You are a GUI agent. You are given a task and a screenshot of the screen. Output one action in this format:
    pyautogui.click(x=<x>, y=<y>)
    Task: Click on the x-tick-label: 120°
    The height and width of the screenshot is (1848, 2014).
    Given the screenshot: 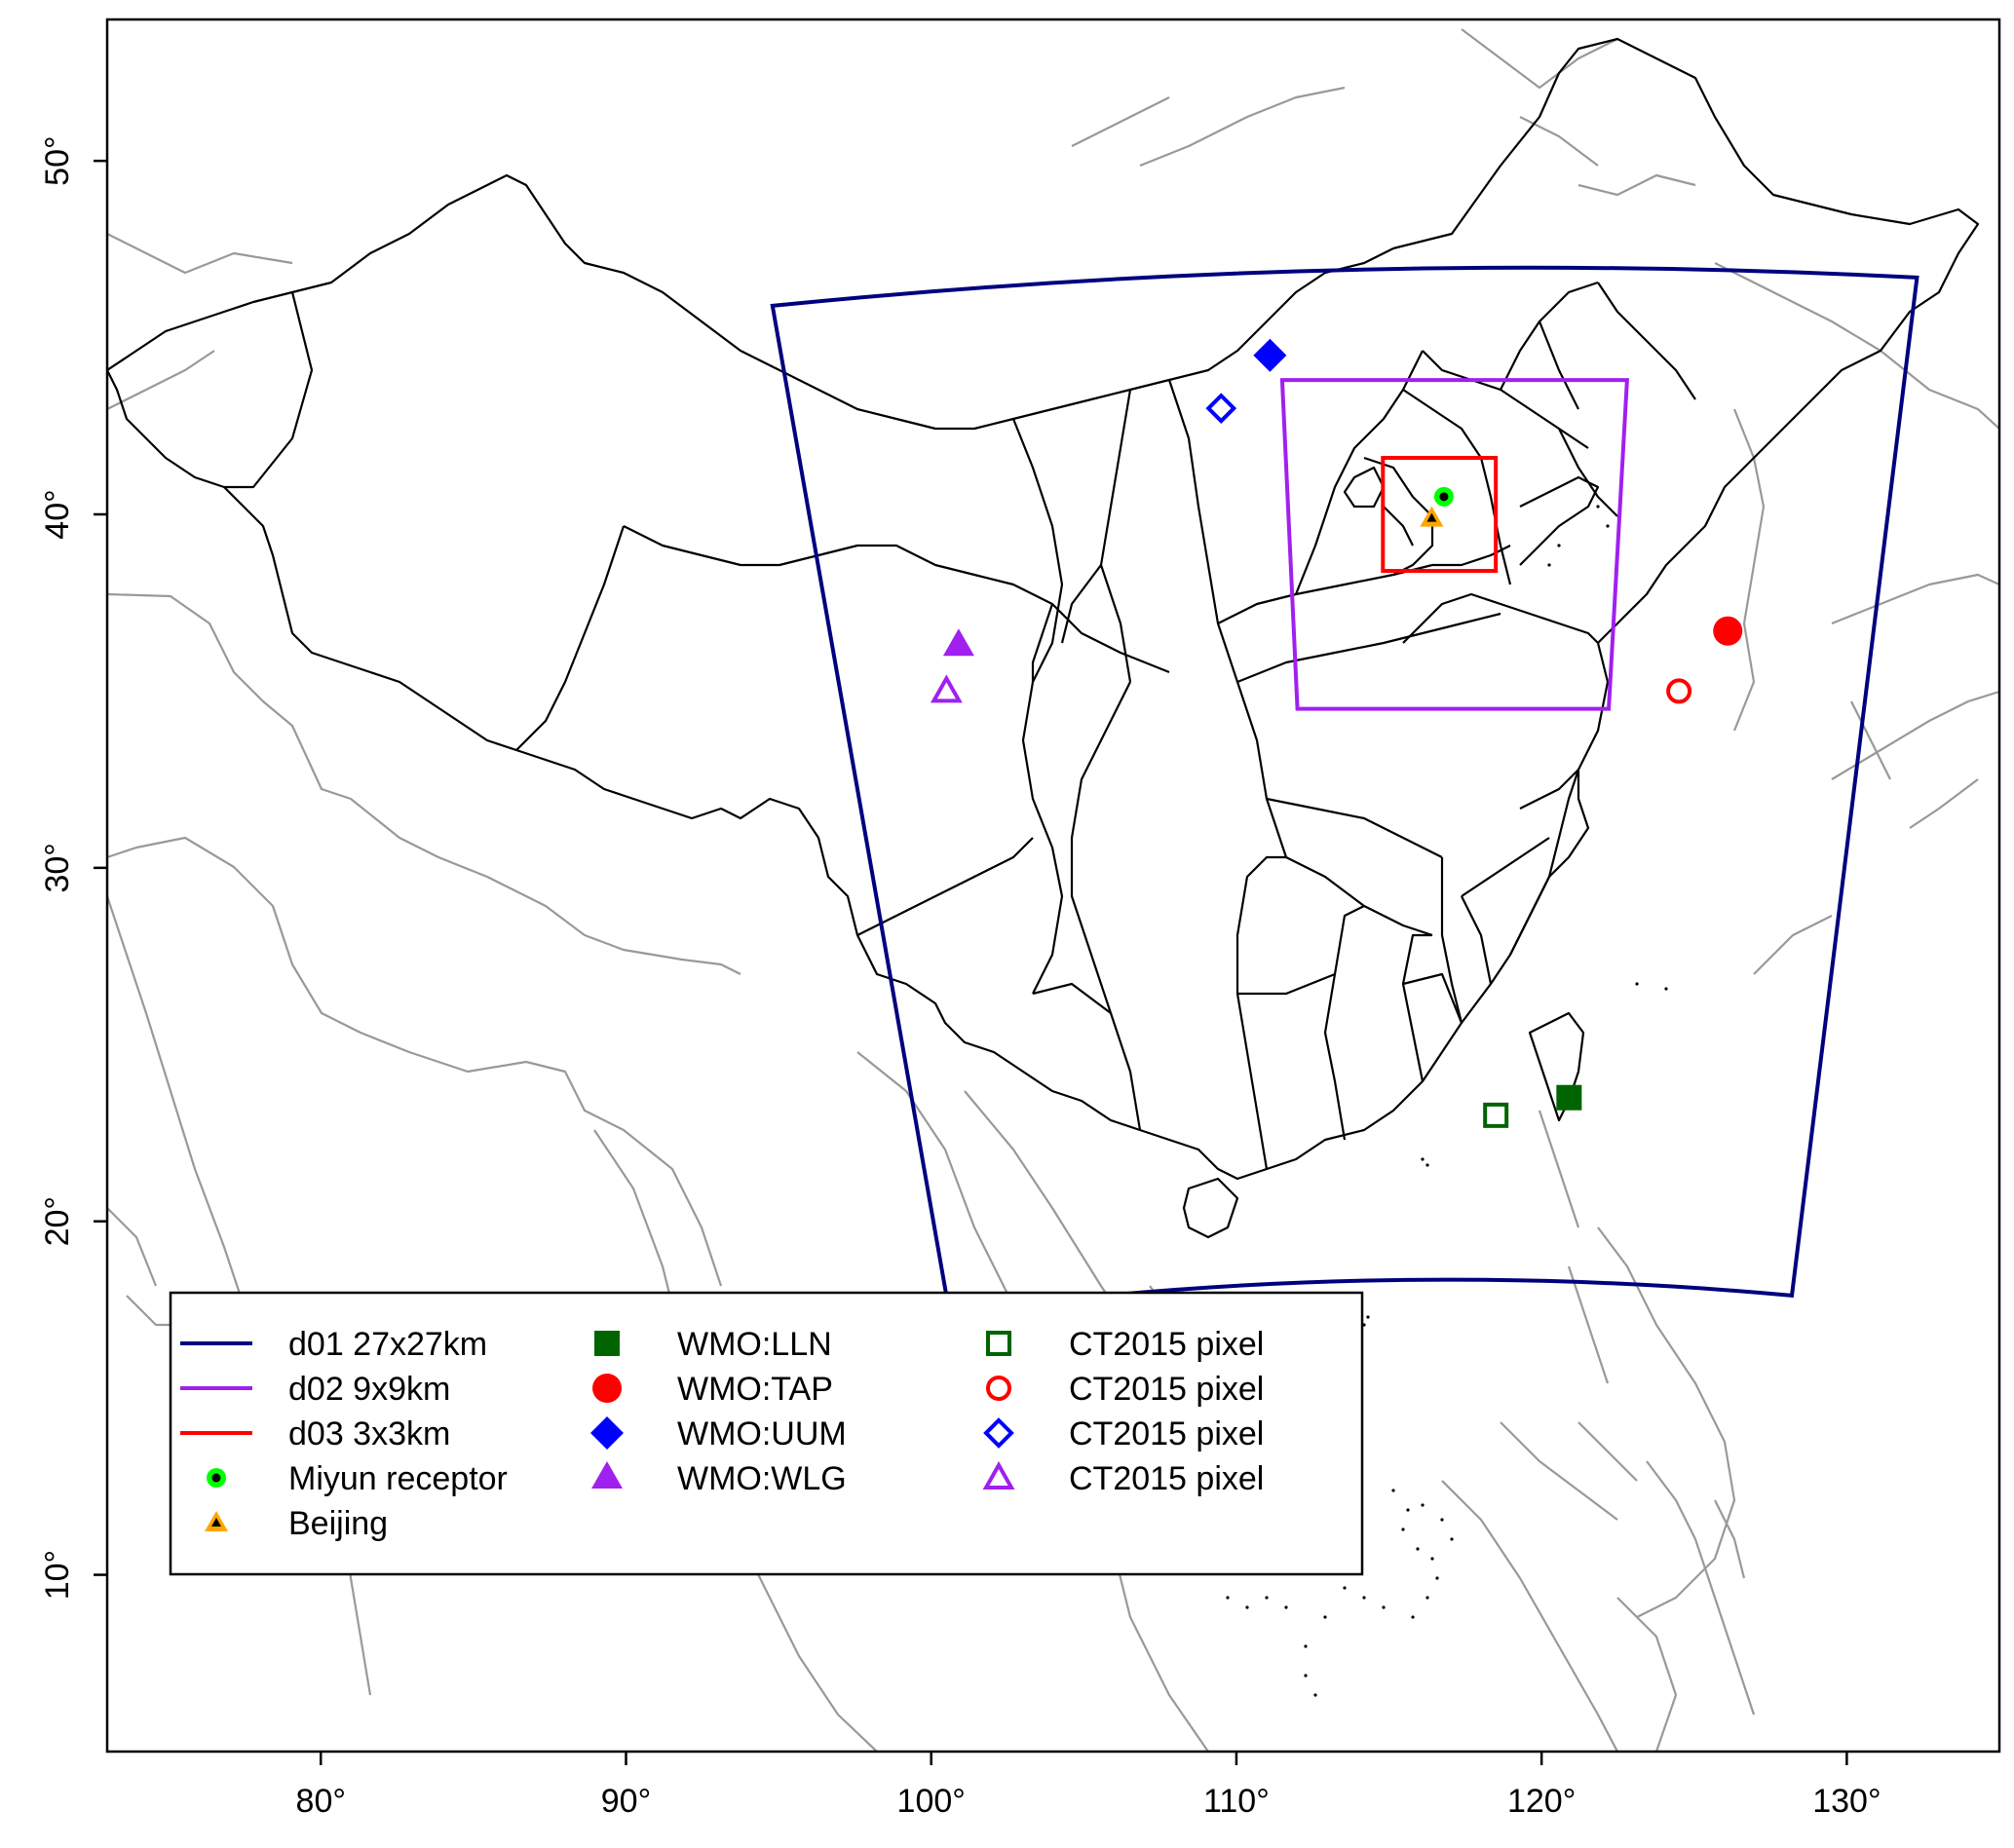 What is the action you would take?
    pyautogui.click(x=1542, y=1802)
    